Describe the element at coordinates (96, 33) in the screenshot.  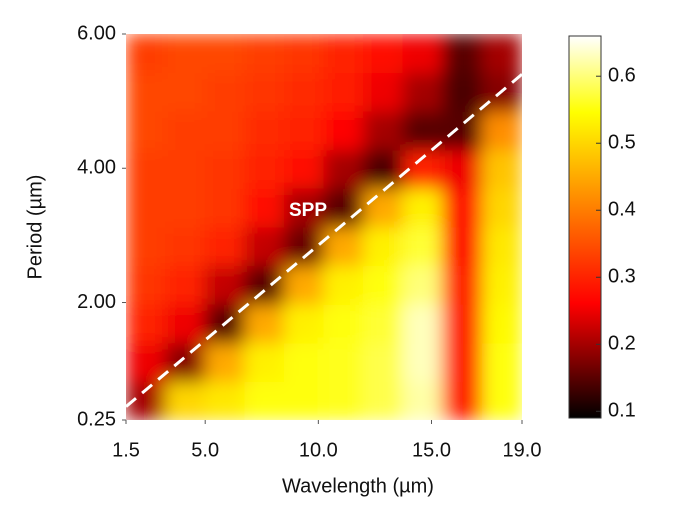
I see `y-tick-label: 6.00` at that location.